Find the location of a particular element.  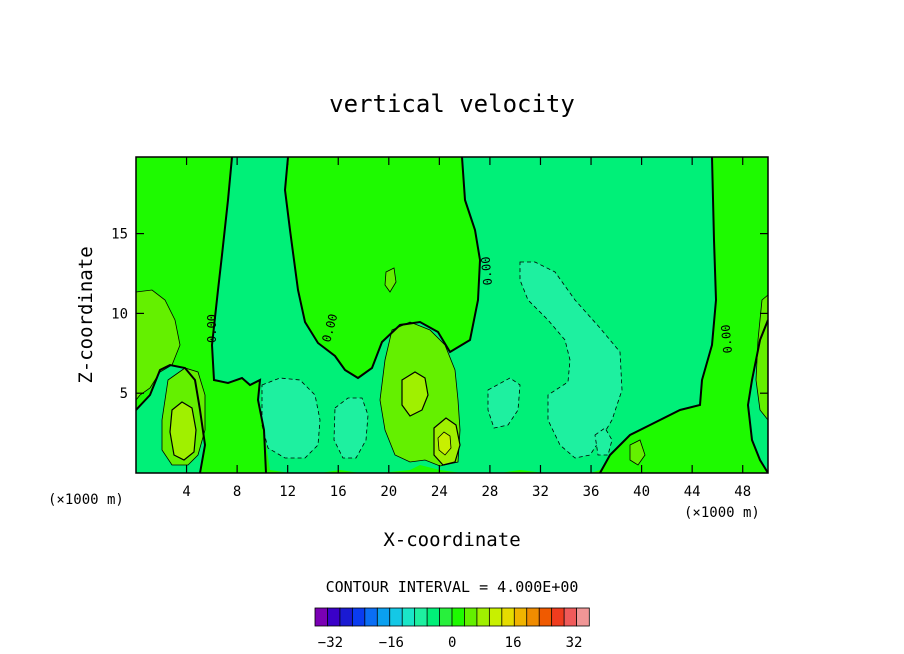

y-tick-label: 15 is located at coordinates (119, 235).